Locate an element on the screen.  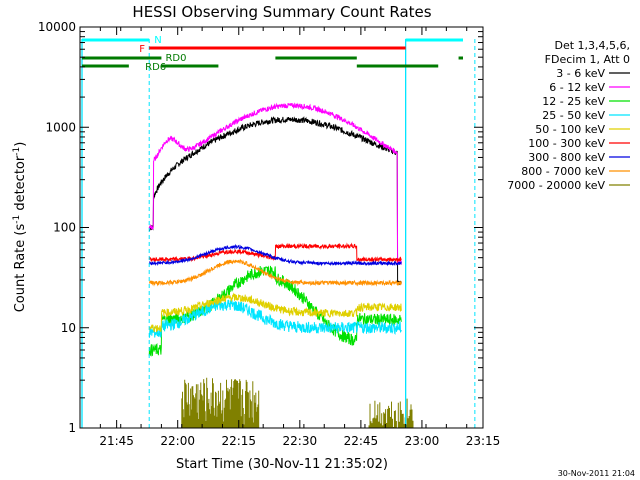
x-tick-label: 23:15 is located at coordinates (483, 441).